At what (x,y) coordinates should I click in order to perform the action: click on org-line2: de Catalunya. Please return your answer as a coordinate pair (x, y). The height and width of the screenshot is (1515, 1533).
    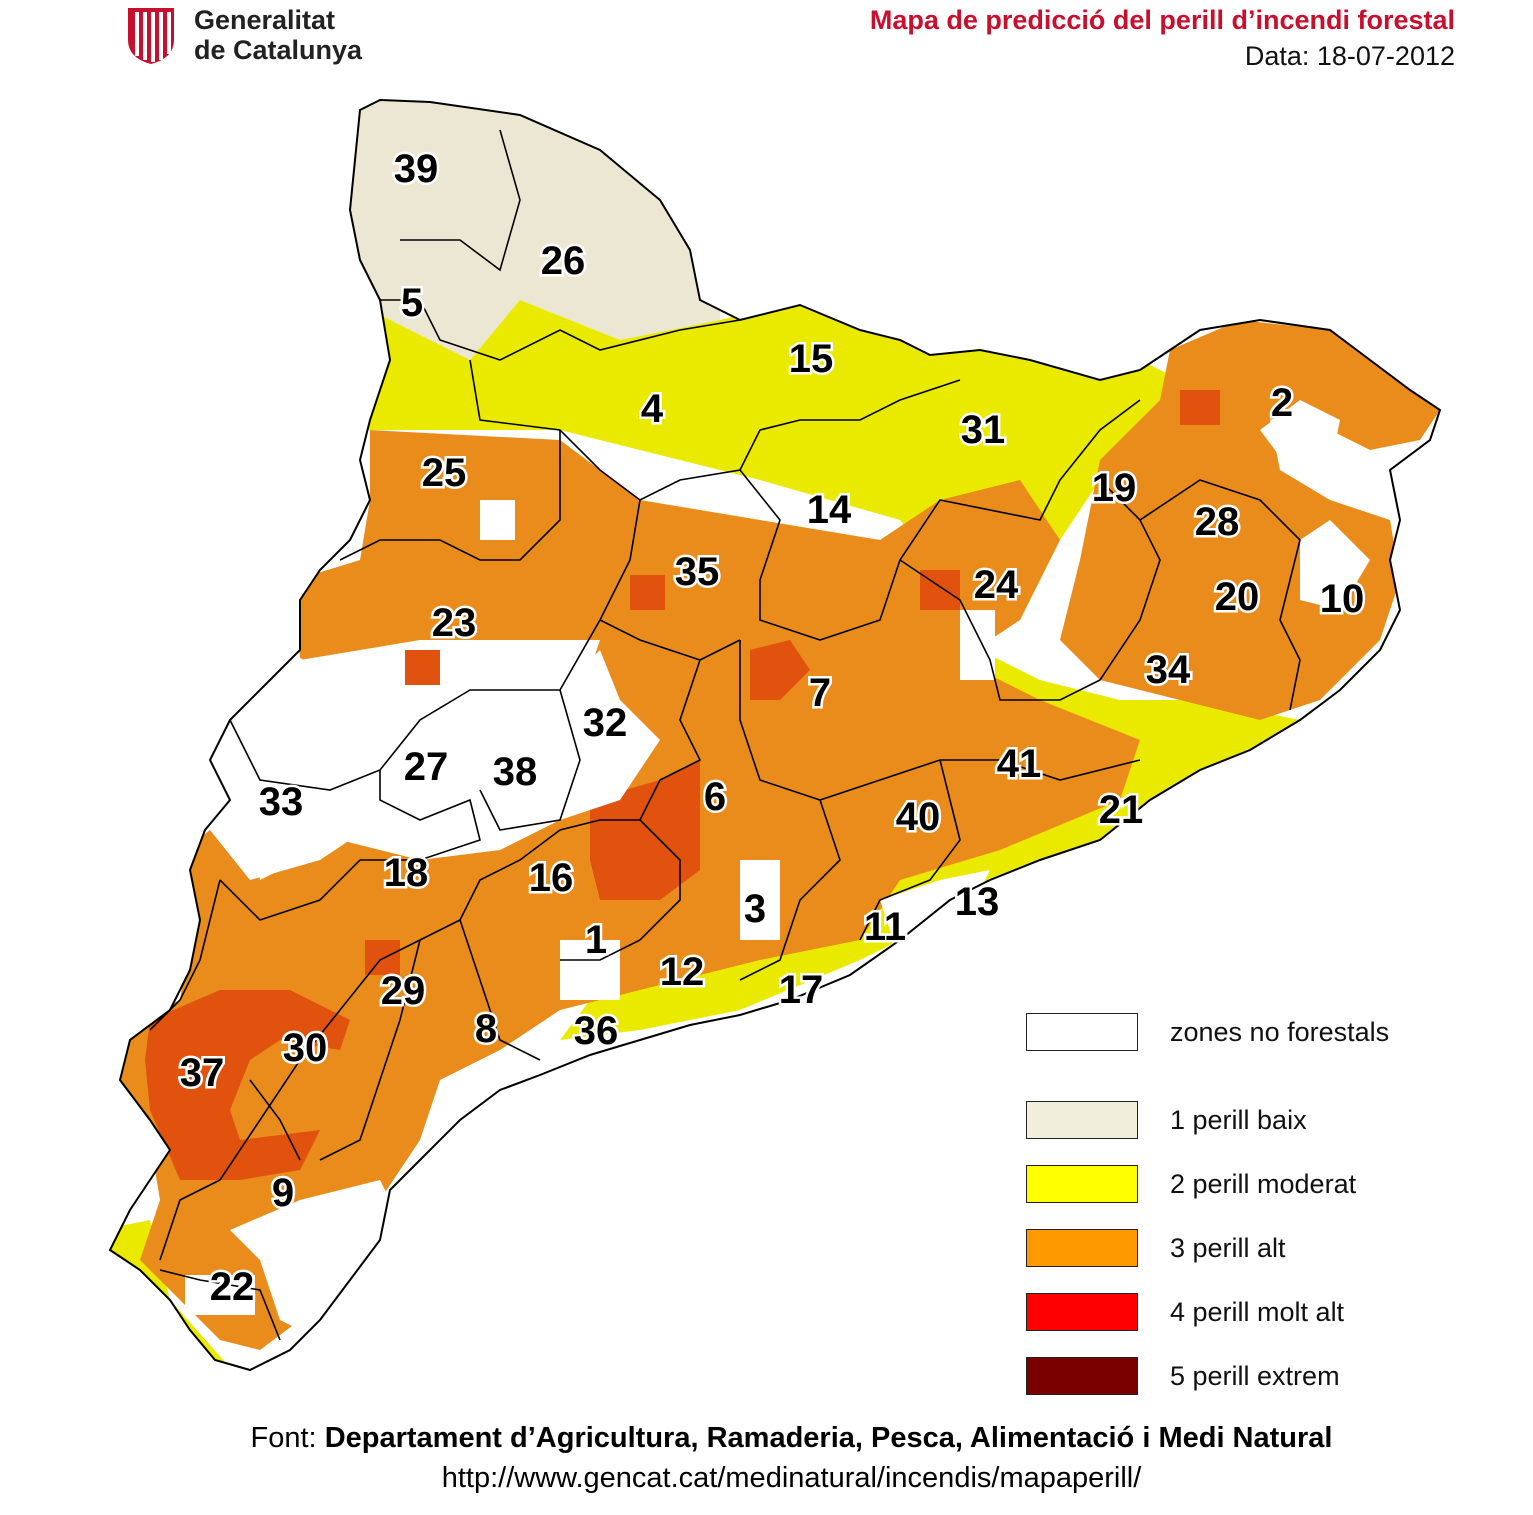
    Looking at the image, I should click on (278, 50).